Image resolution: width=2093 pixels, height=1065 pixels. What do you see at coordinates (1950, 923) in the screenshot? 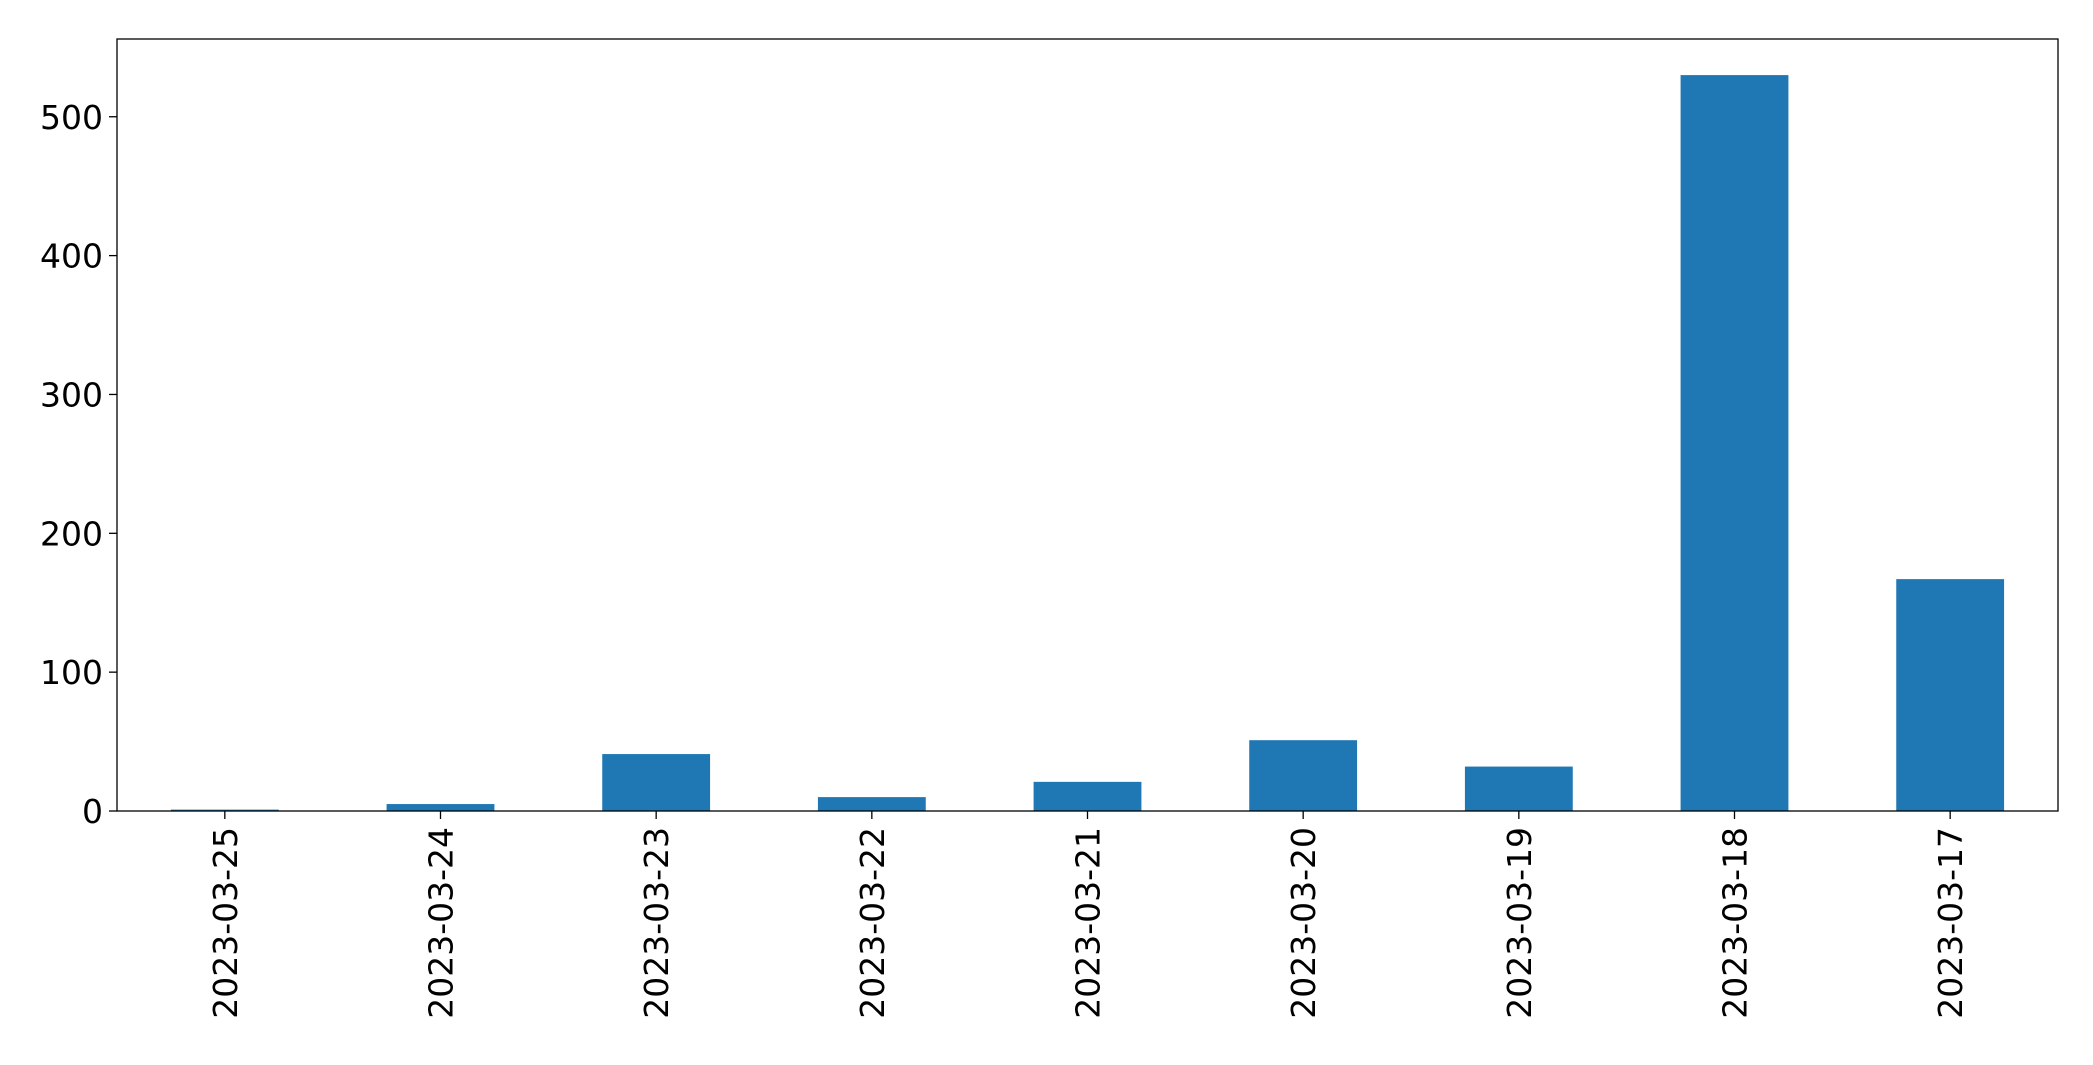
I see `x-tick-label: 2023-03-17` at bounding box center [1950, 923].